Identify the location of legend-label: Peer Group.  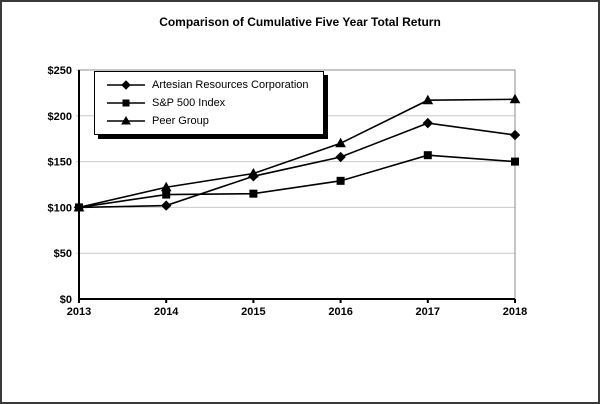
(180, 121).